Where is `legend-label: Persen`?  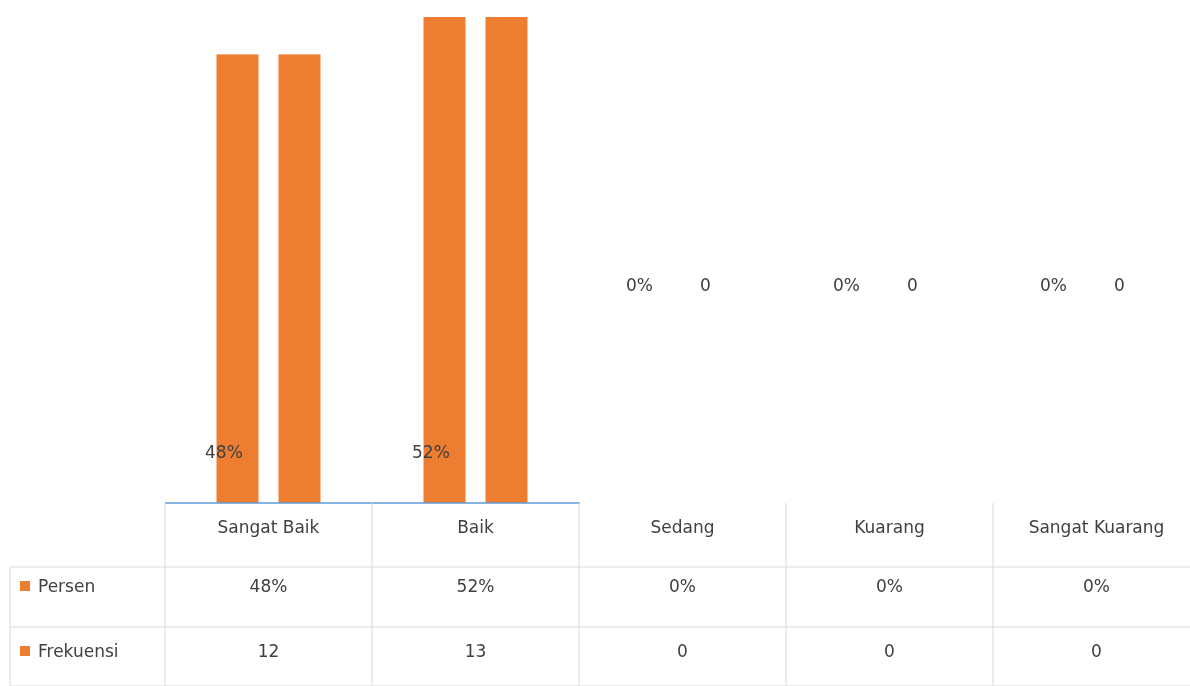
legend-label: Persen is located at coordinates (67, 586).